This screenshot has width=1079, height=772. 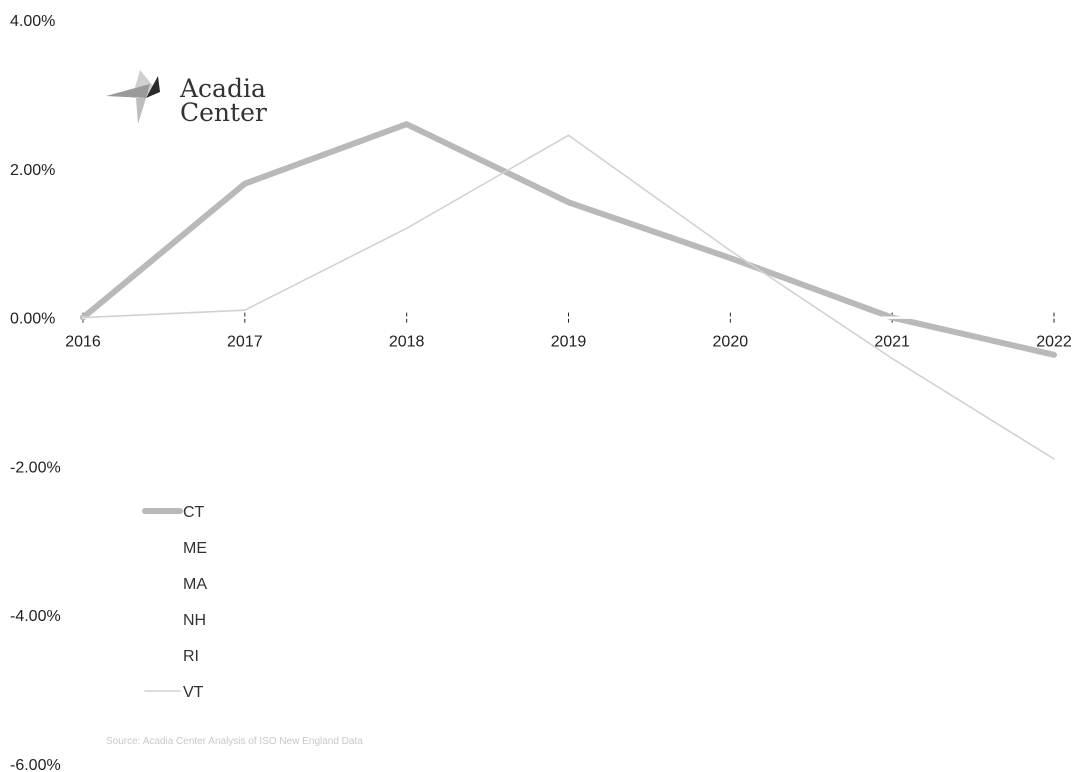 What do you see at coordinates (35, 467) in the screenshot?
I see `y-tick-label: -2.00%` at bounding box center [35, 467].